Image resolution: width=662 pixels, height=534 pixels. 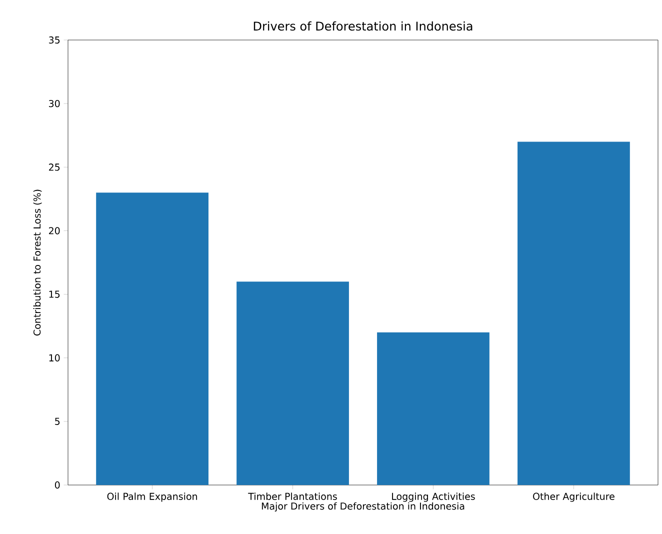 I want to click on y-tick-label: 25, so click(x=54, y=167).